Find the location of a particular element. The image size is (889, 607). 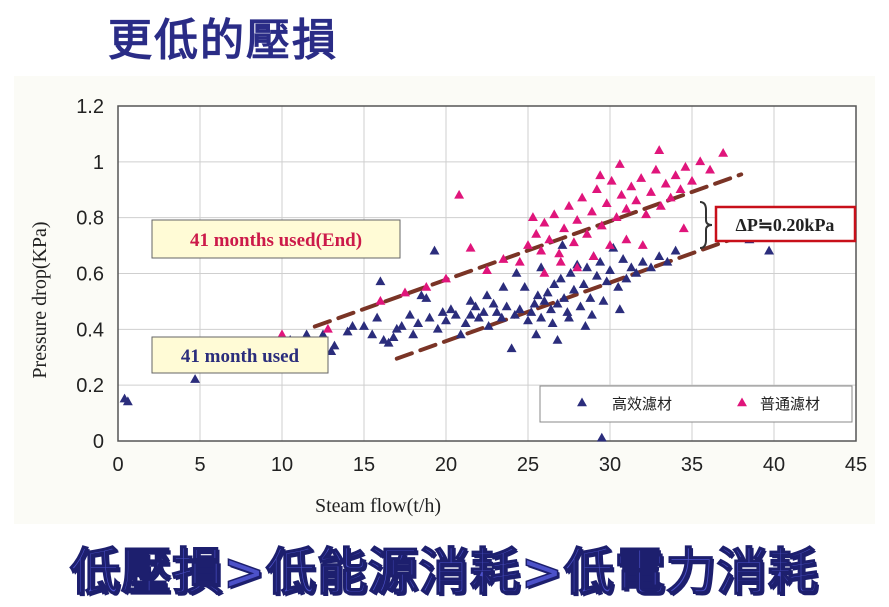

legend-marker-high-eff is located at coordinates (582, 402).